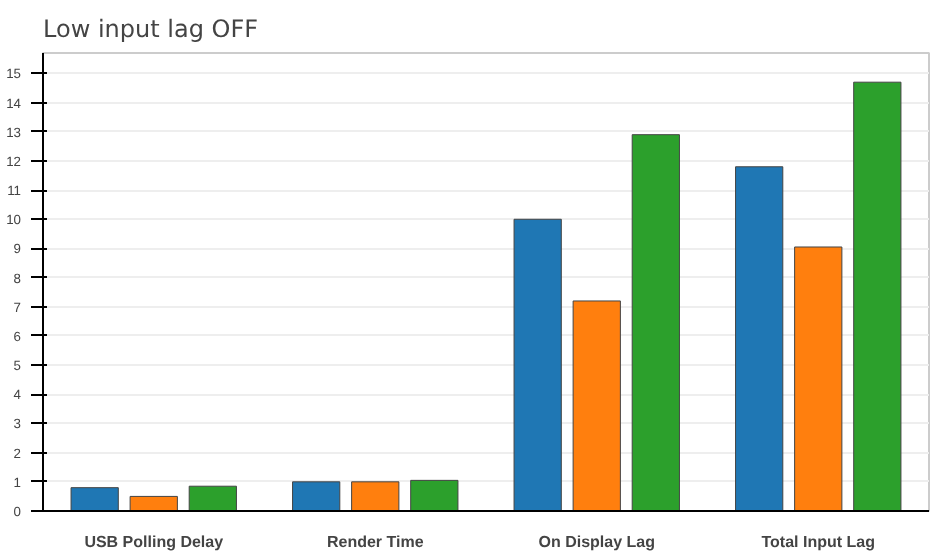 Image resolution: width=948 pixels, height=556 pixels. What do you see at coordinates (818, 542) in the screenshot?
I see `x-tick-label: Total Input Lag` at bounding box center [818, 542].